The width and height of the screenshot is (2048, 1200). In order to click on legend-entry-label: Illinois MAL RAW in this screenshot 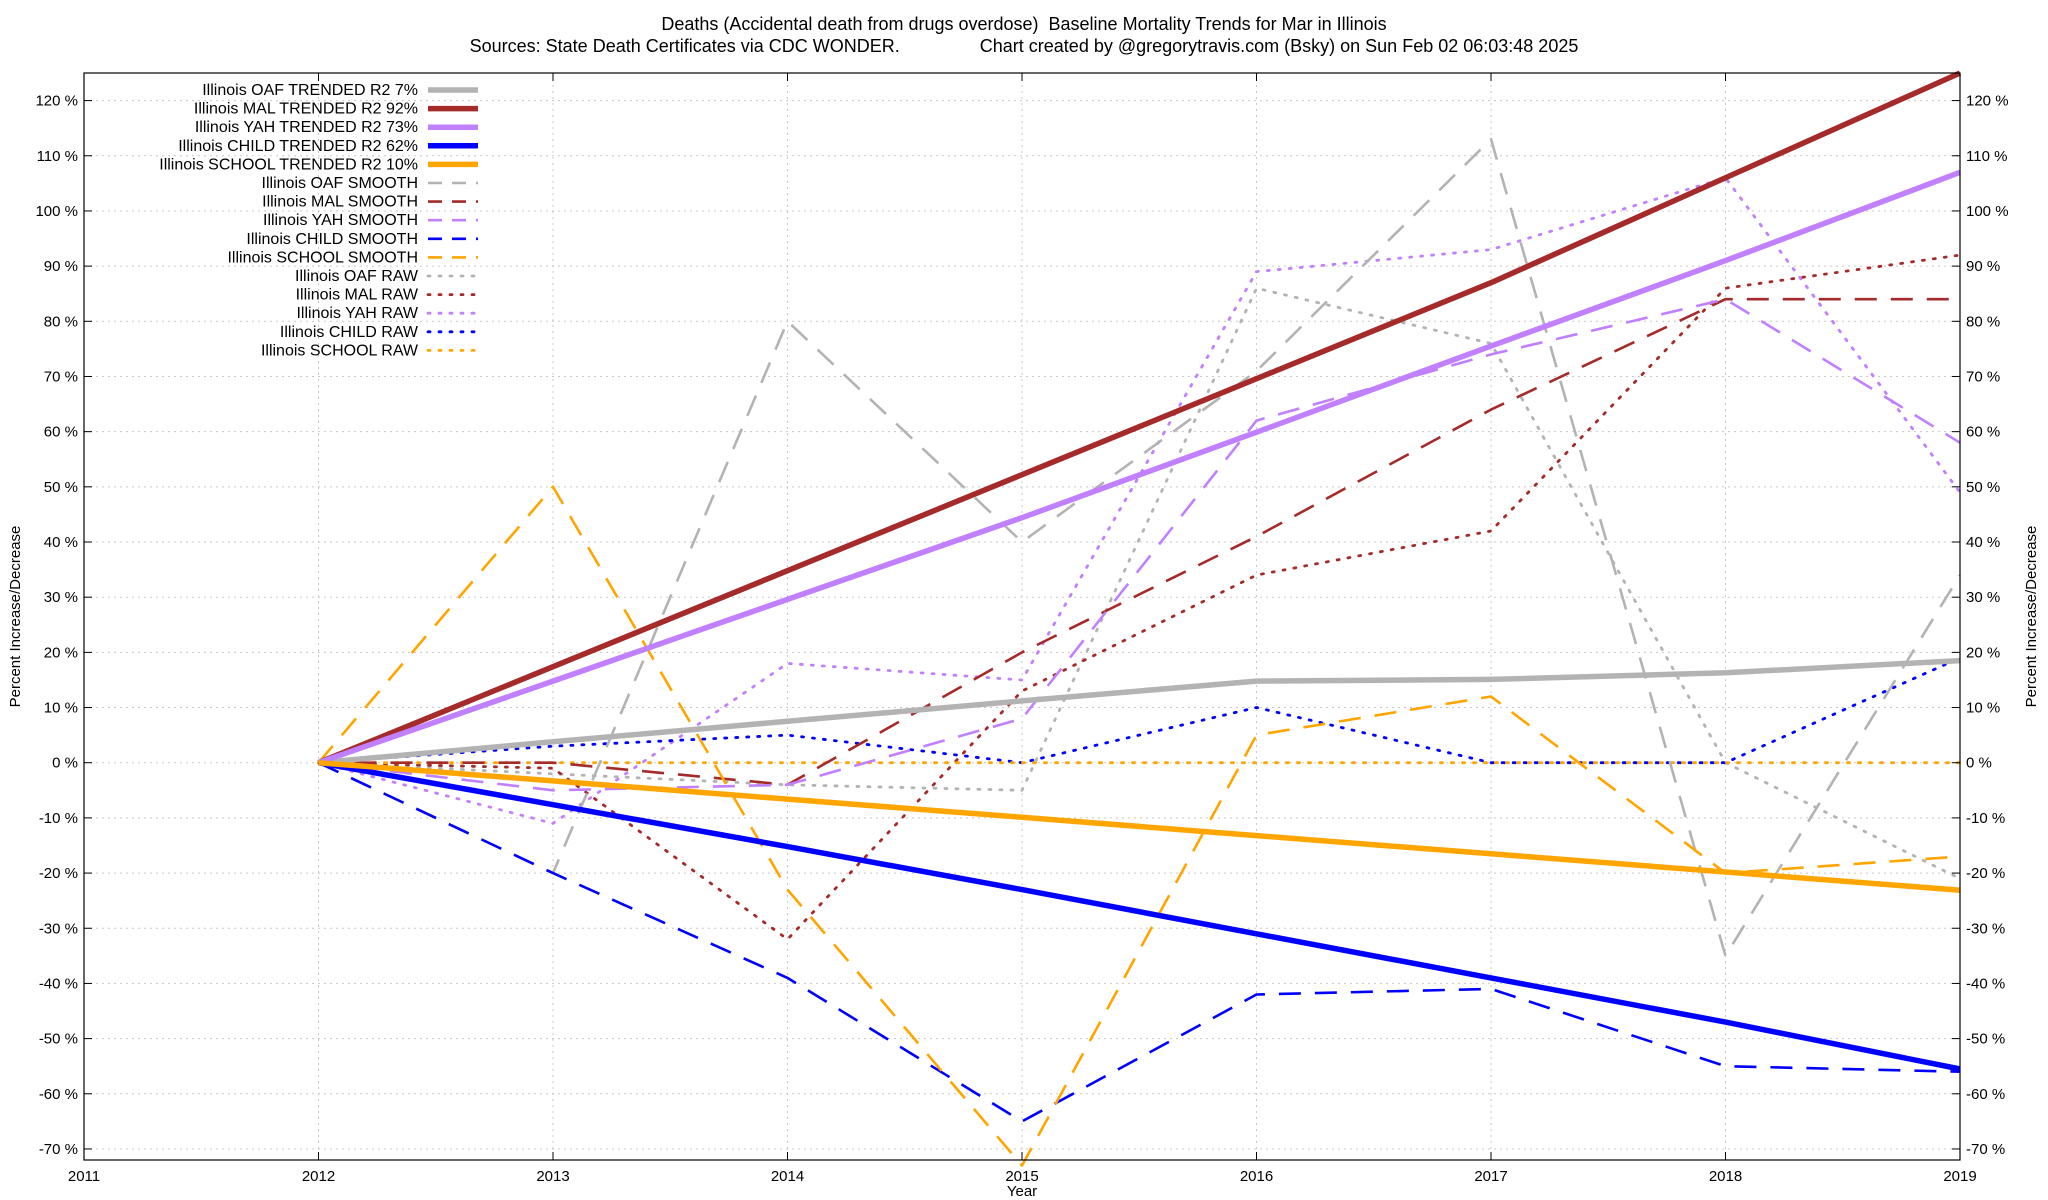, I will do `click(357, 295)`.